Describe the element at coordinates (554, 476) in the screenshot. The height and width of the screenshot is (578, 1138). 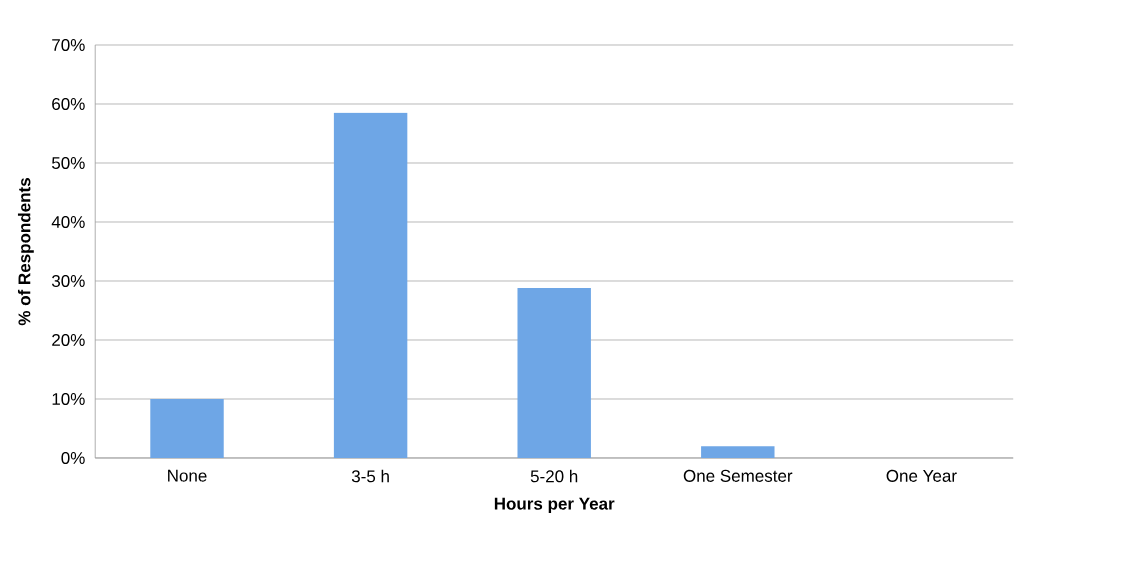
I see `x-tick-label: 5-20 h` at that location.